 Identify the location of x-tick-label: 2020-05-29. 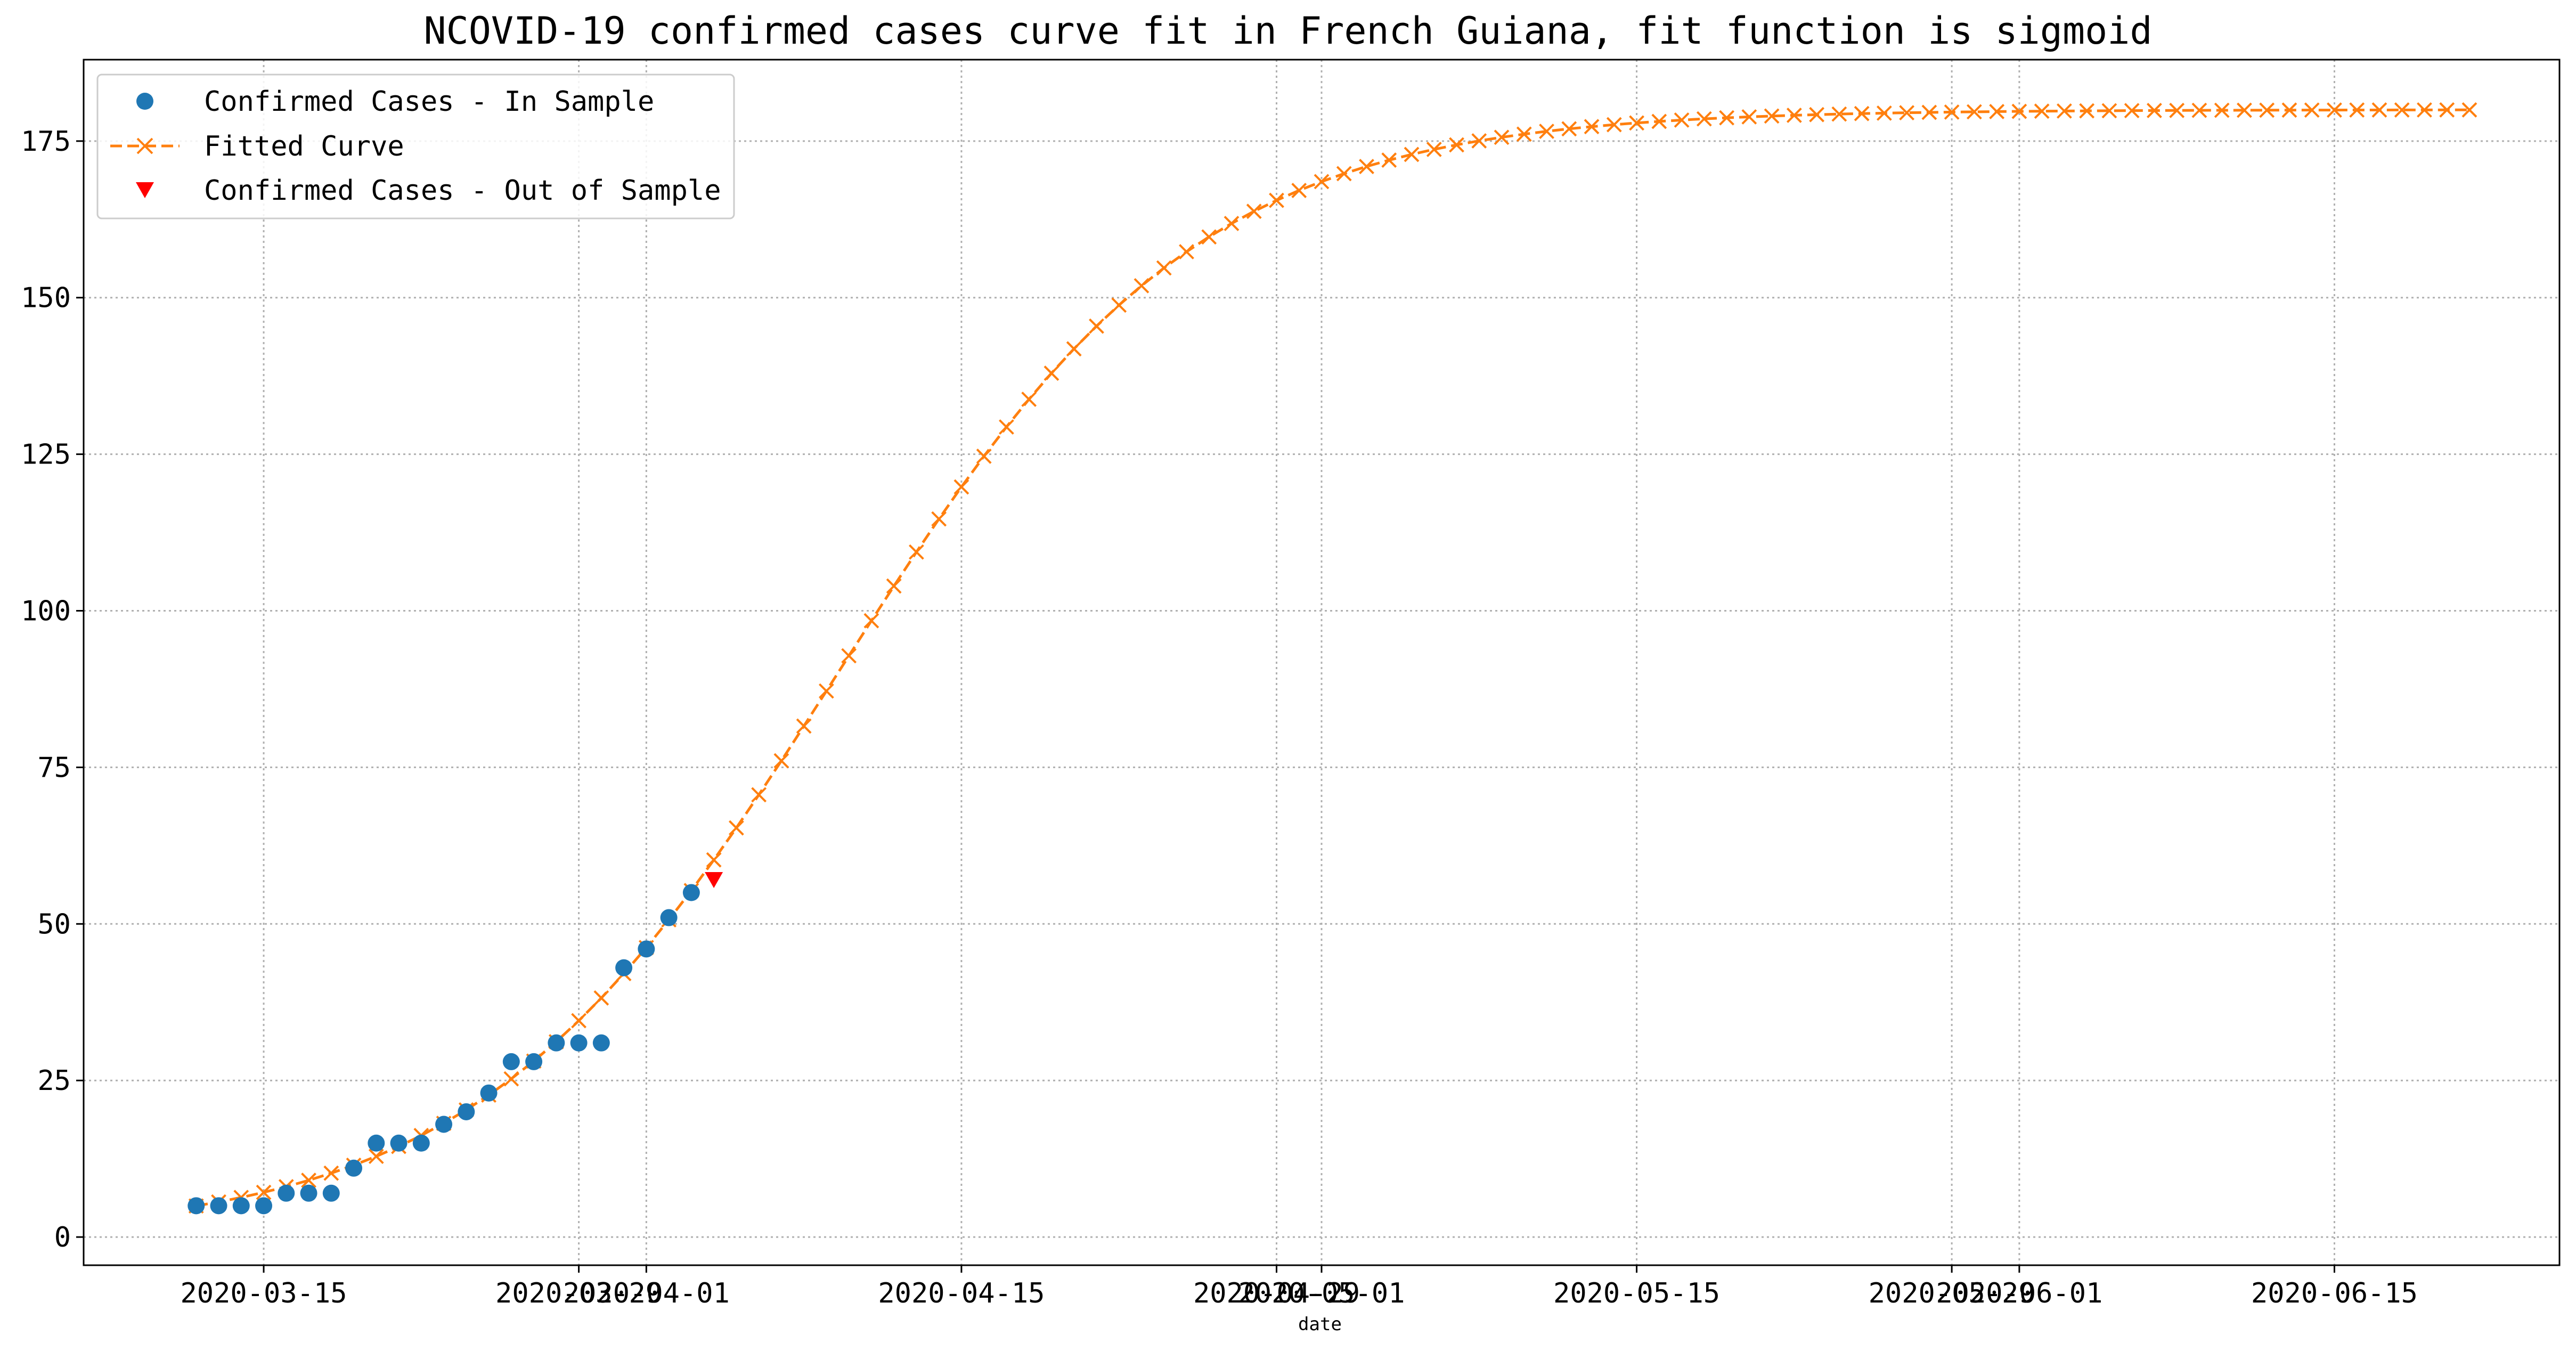
(1952, 1293).